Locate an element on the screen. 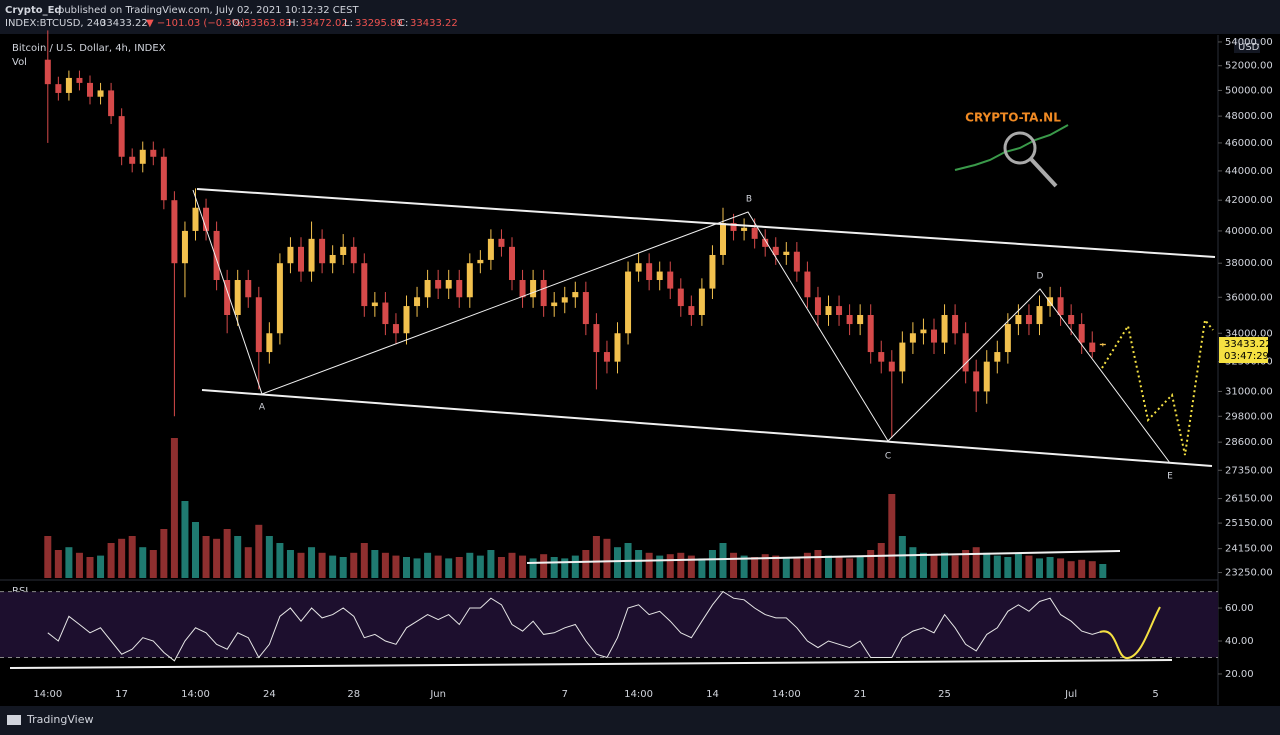  watermark-text: CRYPTO-TA.NL is located at coordinates (1013, 118).